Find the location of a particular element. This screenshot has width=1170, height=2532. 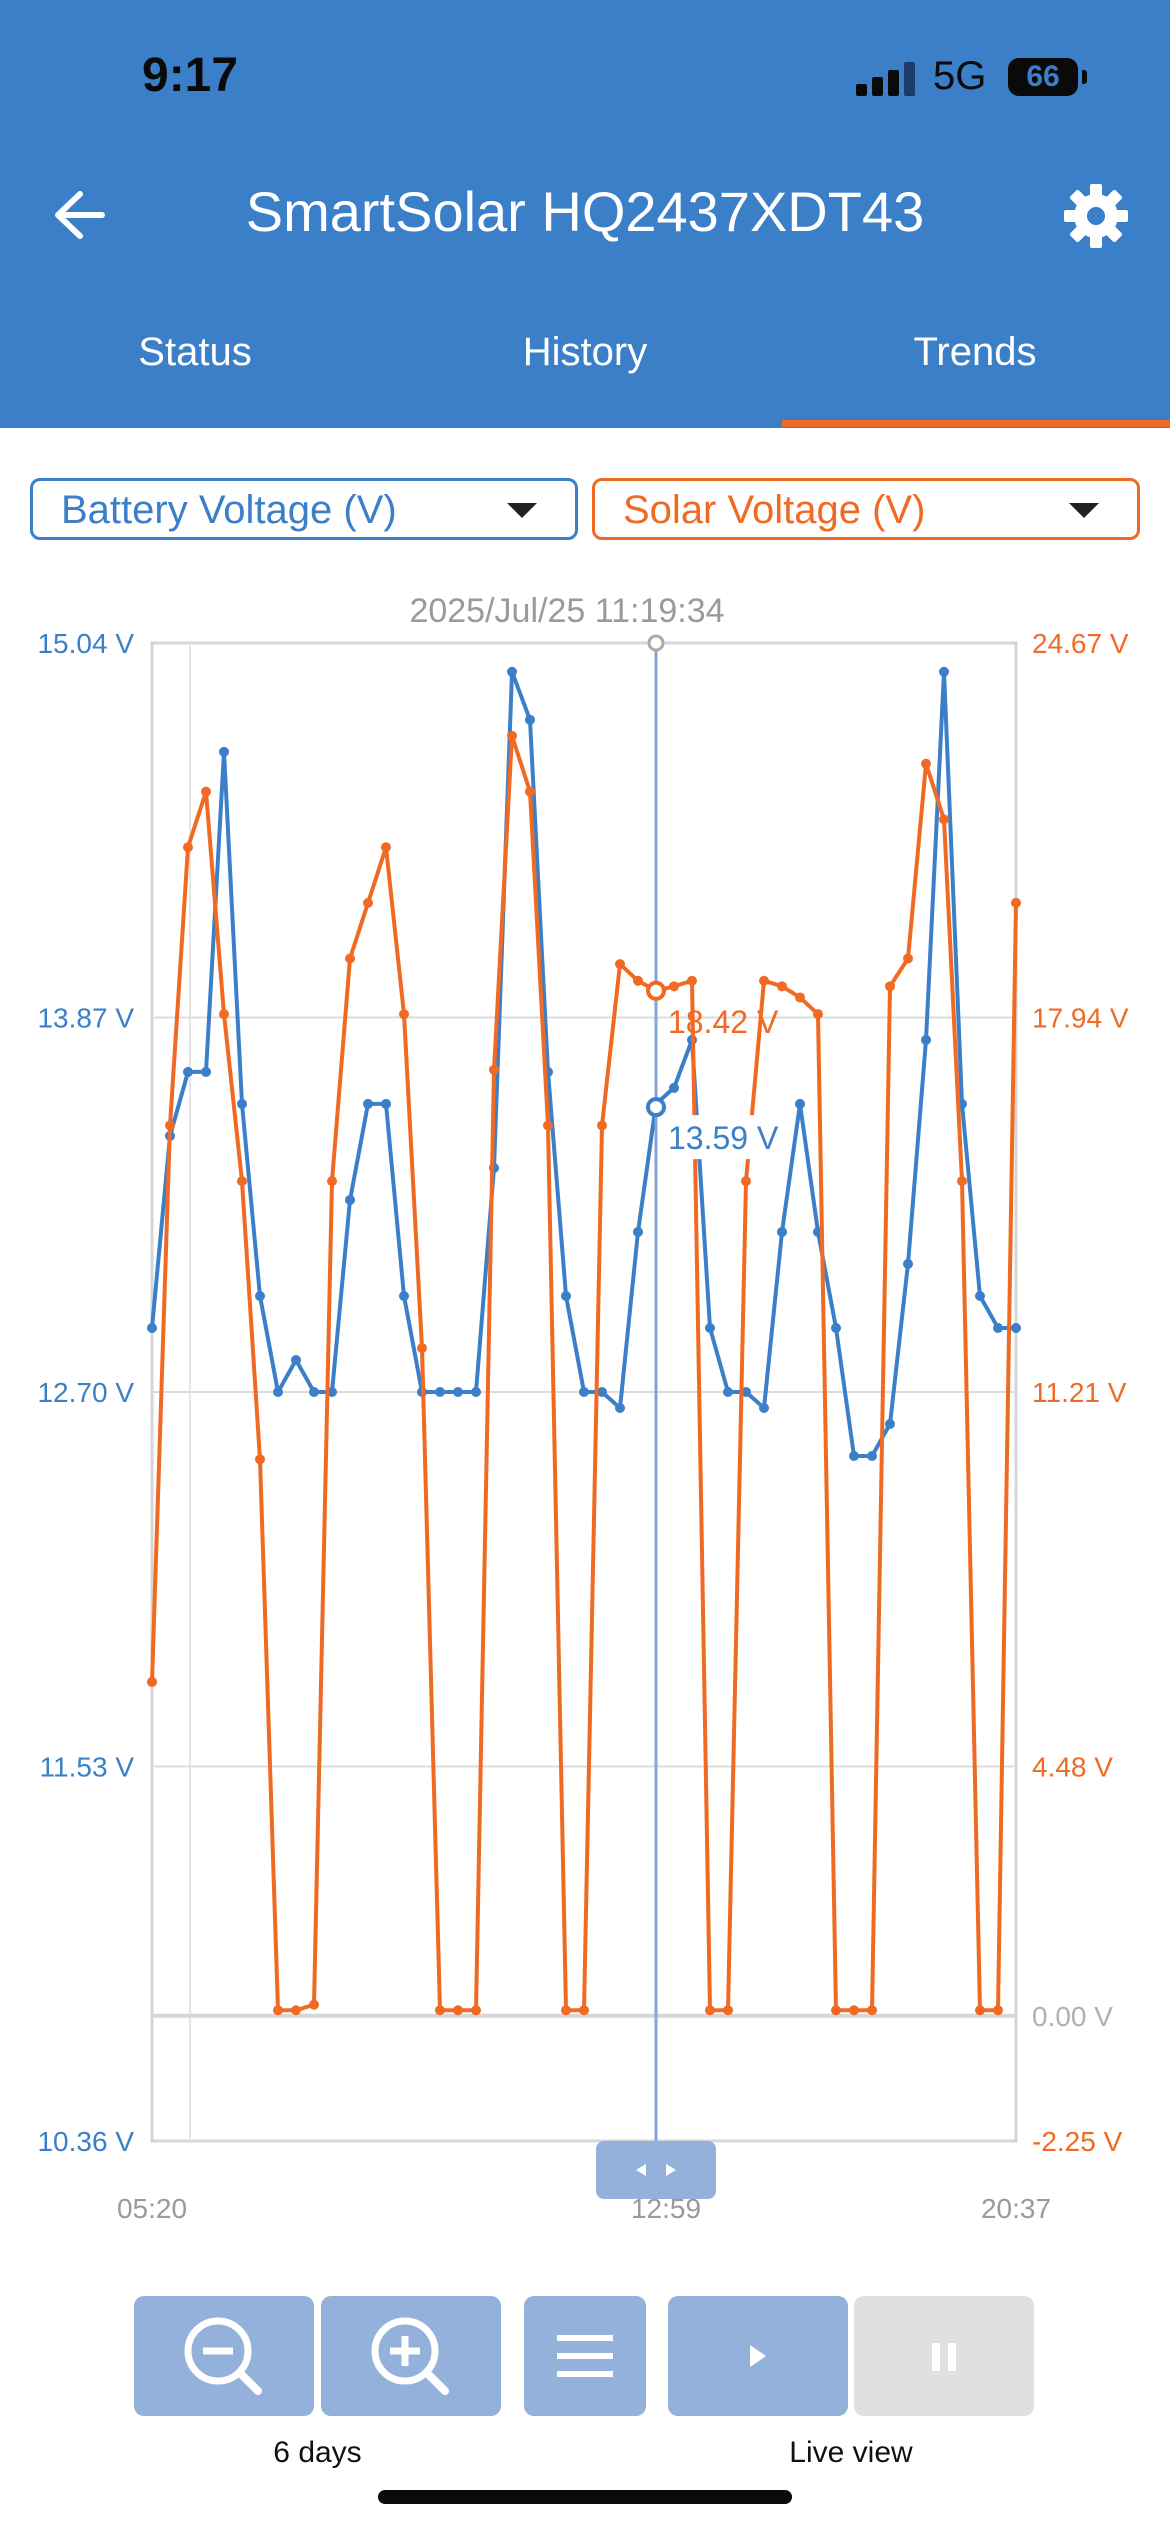

chart-x-ticks: 05:20 12:59 20:37 is located at coordinates (584, 2208).